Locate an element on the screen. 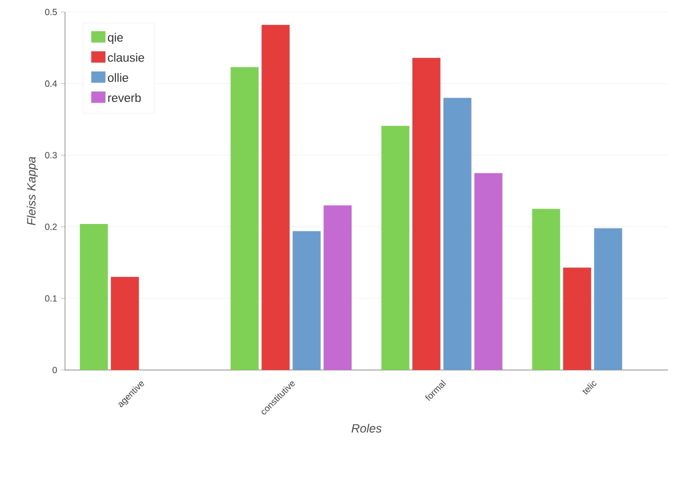 The width and height of the screenshot is (681, 482). y-tick-label: 0.3 is located at coordinates (51, 155).